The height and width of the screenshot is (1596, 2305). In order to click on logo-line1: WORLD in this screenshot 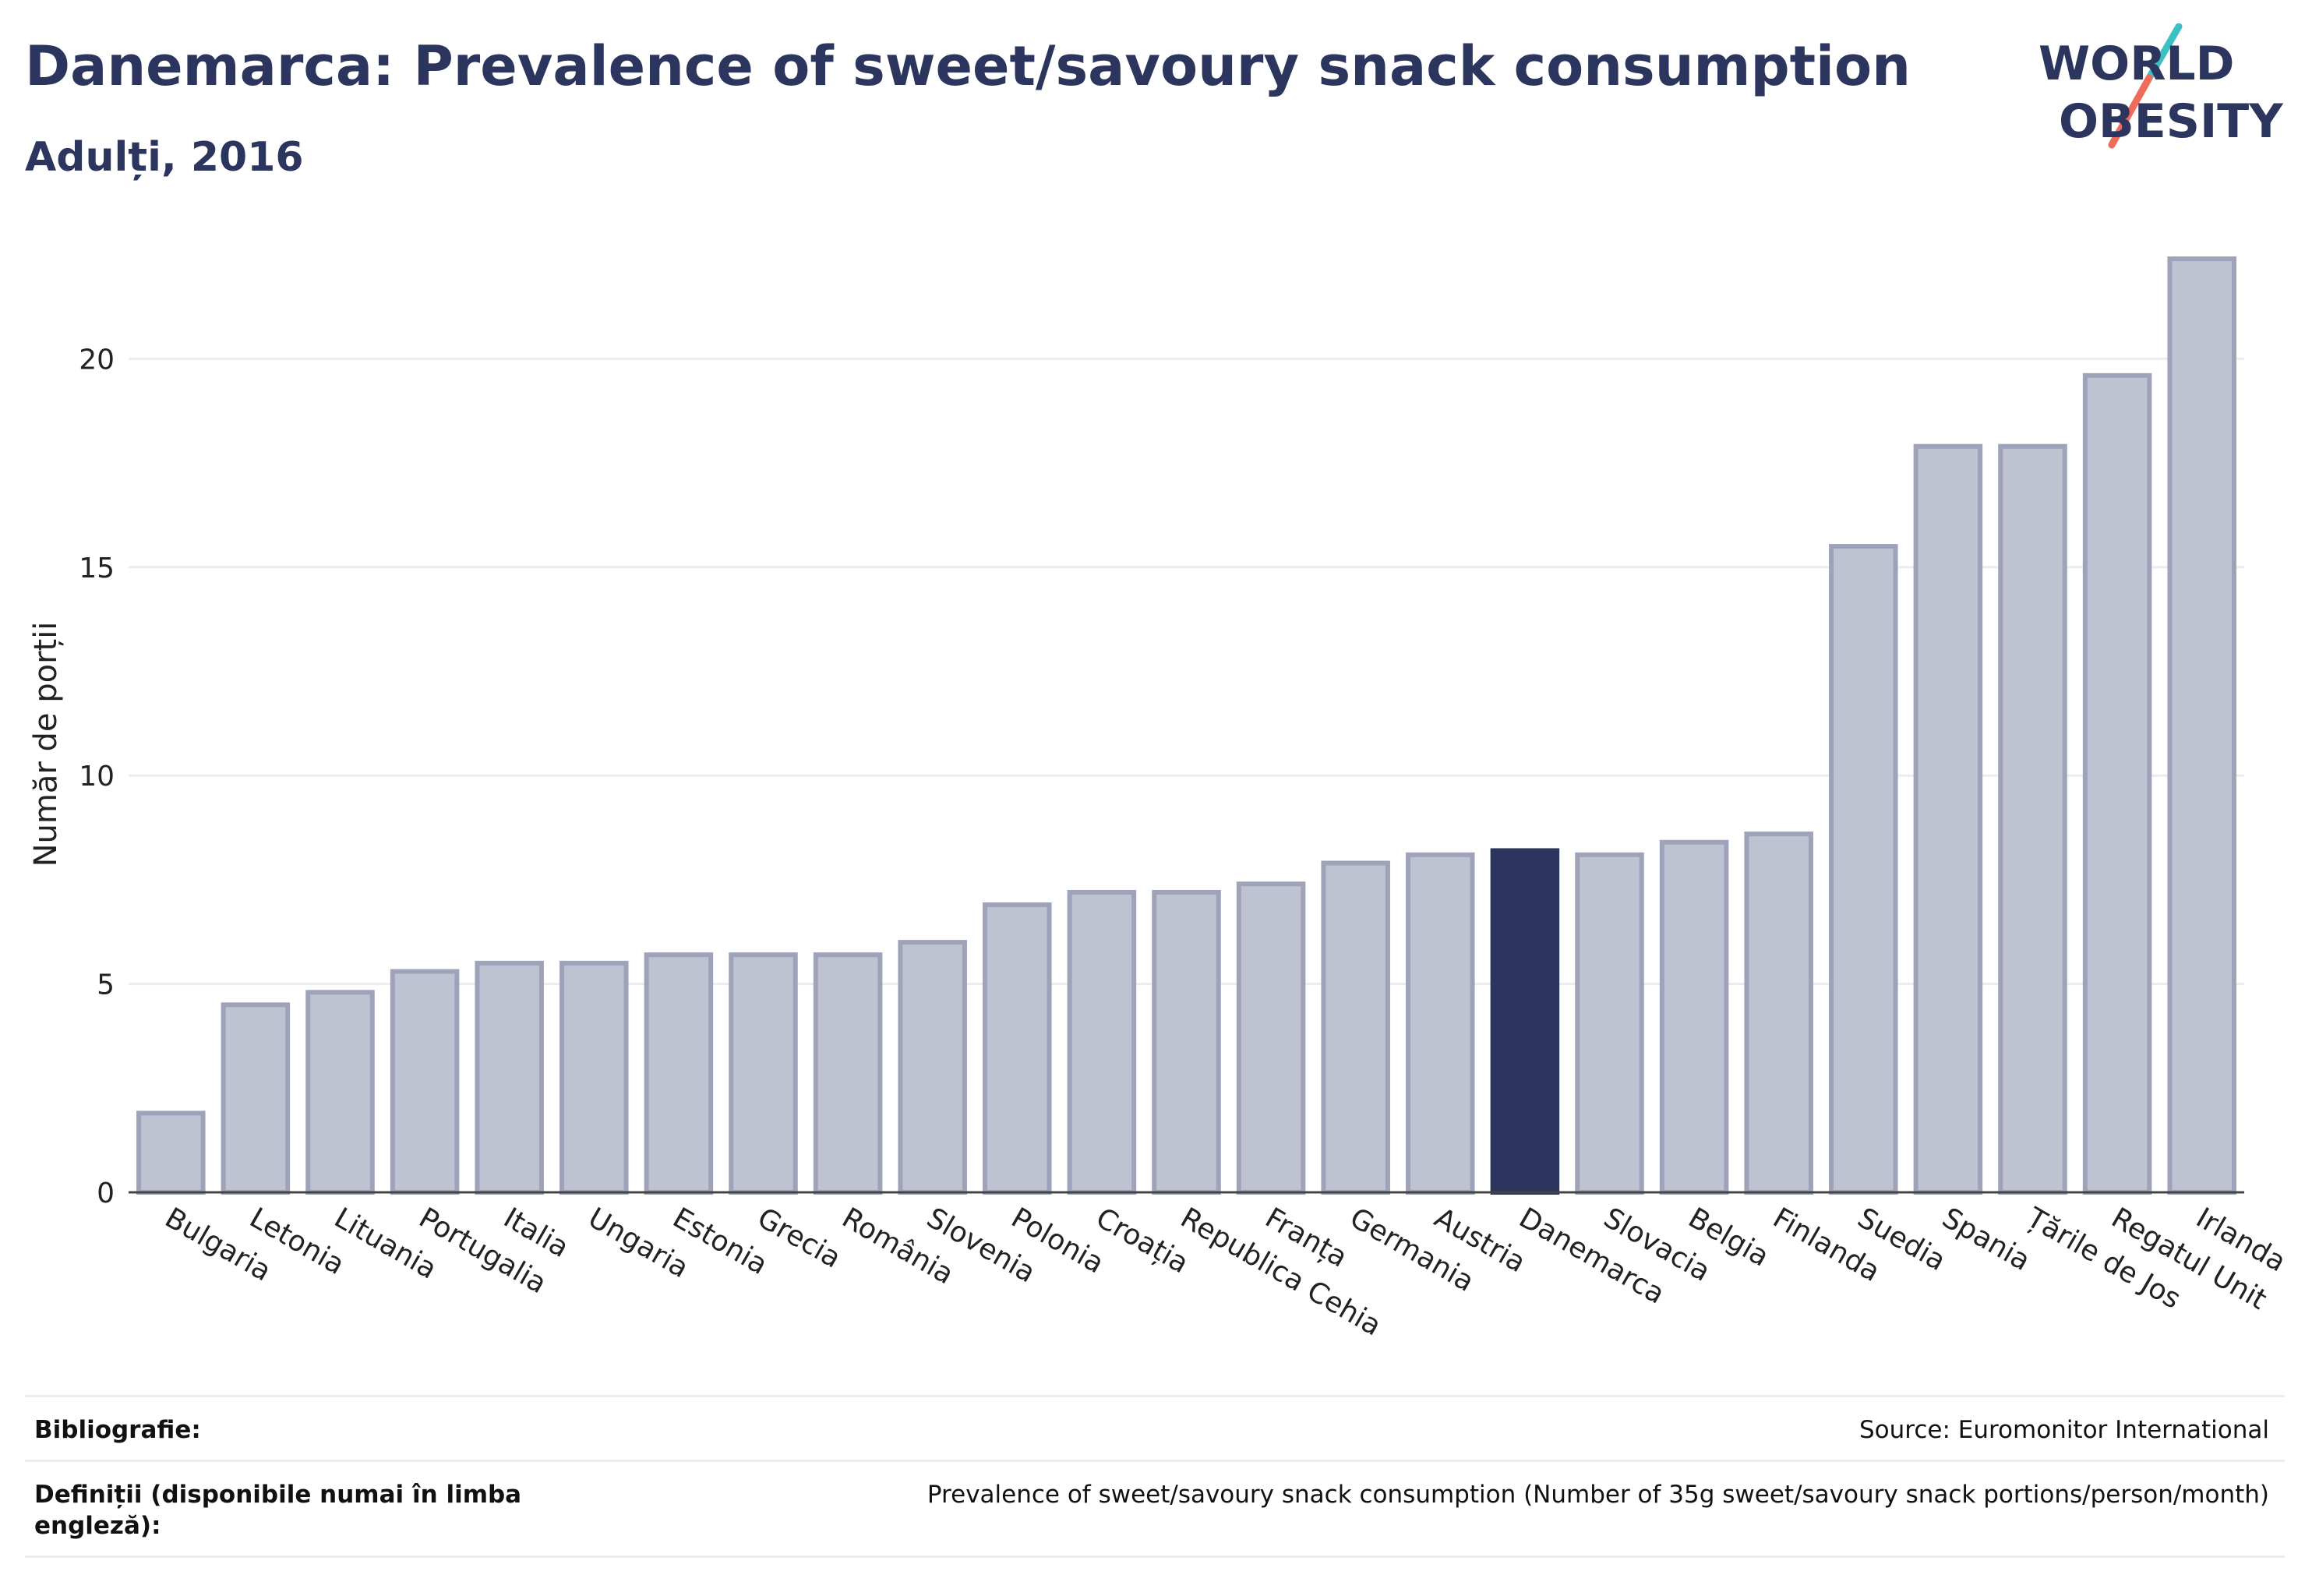, I will do `click(2136, 64)`.